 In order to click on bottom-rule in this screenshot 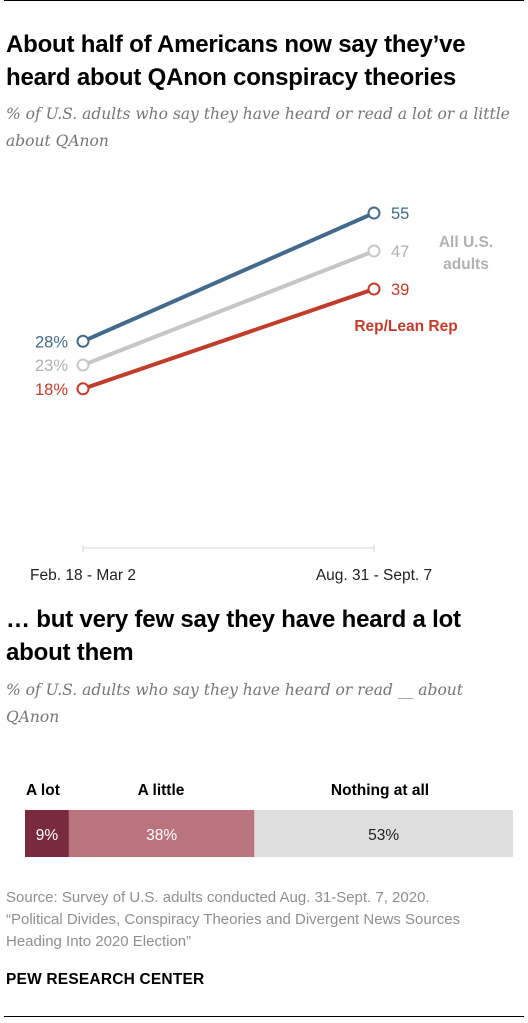, I will do `click(264, 1016)`.